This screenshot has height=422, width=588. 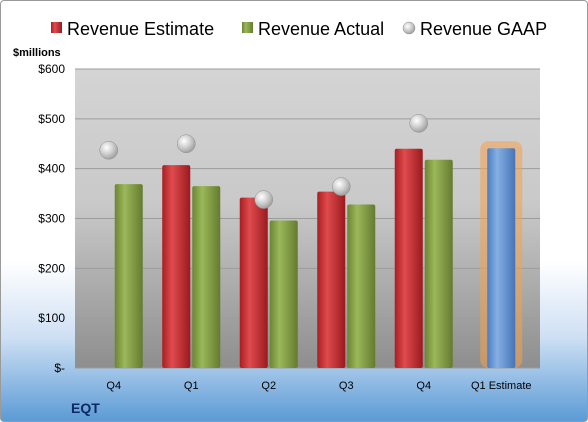 What do you see at coordinates (51, 169) in the screenshot?
I see `y-tick-label: $400` at bounding box center [51, 169].